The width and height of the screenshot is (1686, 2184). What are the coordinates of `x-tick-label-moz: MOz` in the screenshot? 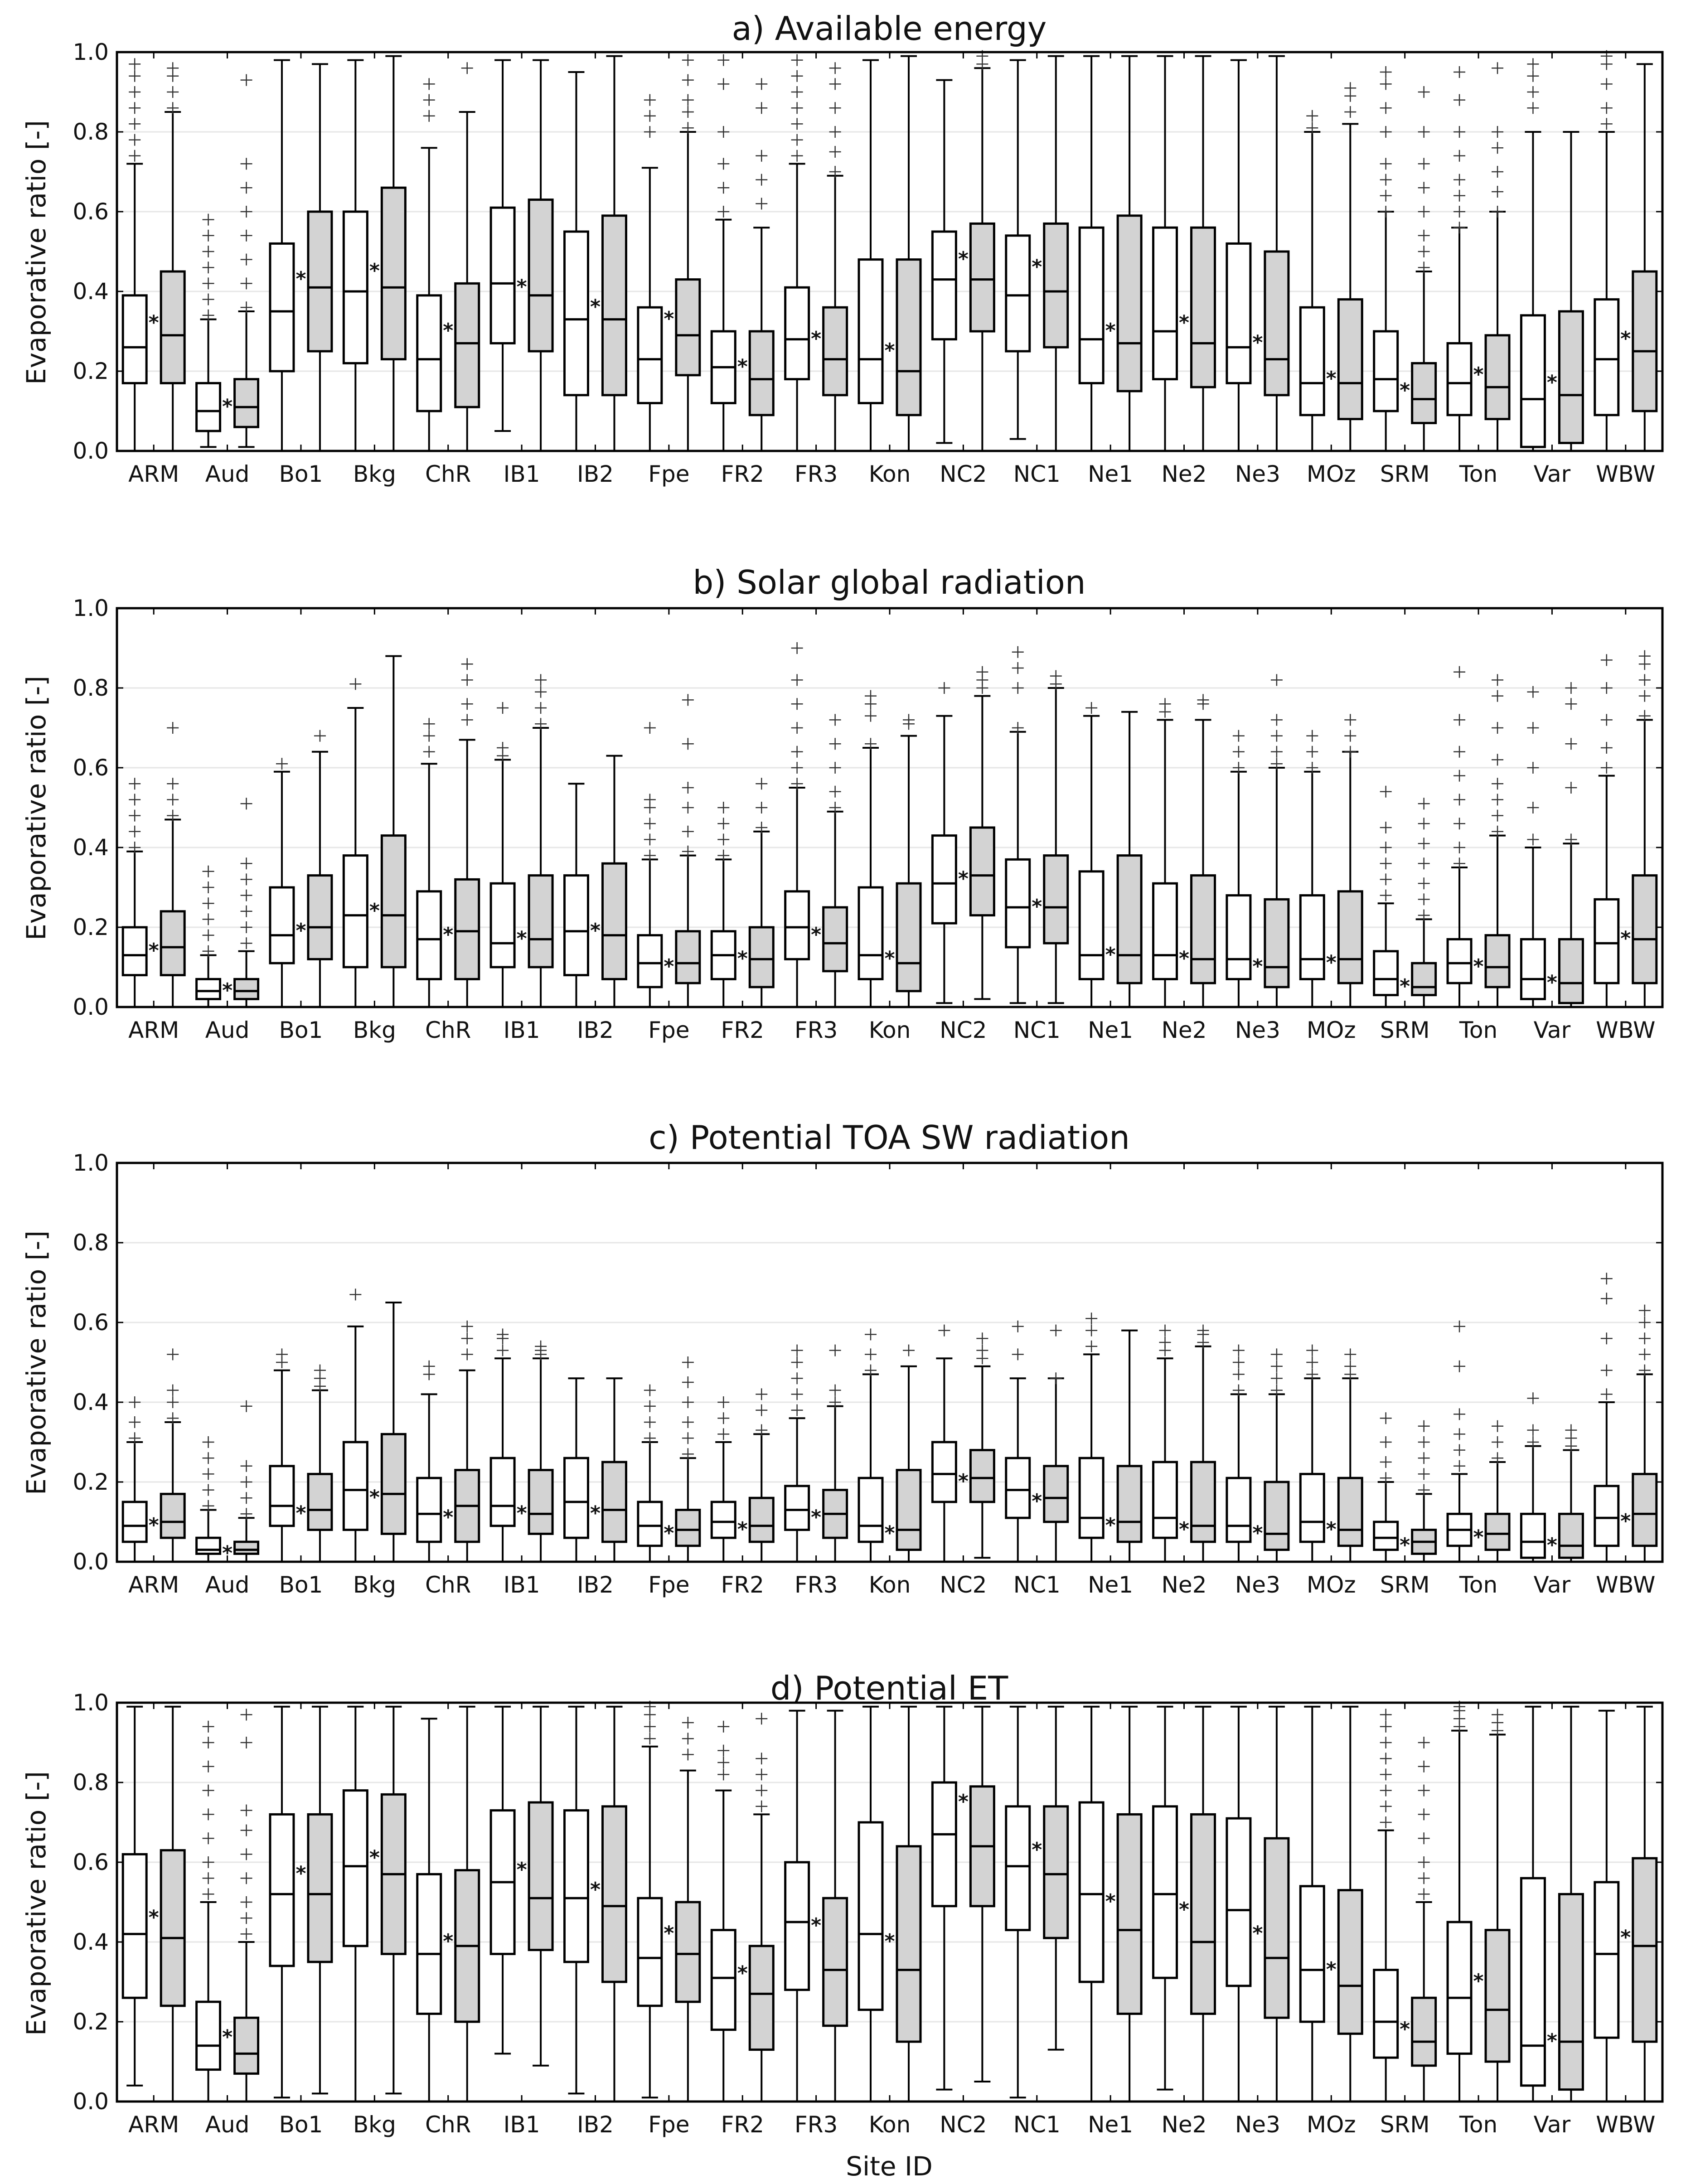 It's located at (1331, 474).